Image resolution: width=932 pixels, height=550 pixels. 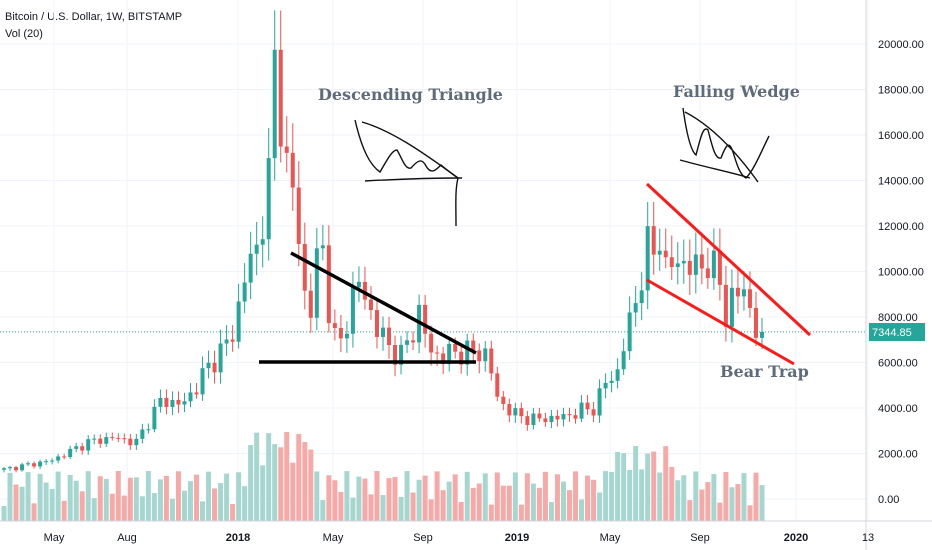 I want to click on x-tick-label: 2020, so click(x=796, y=538).